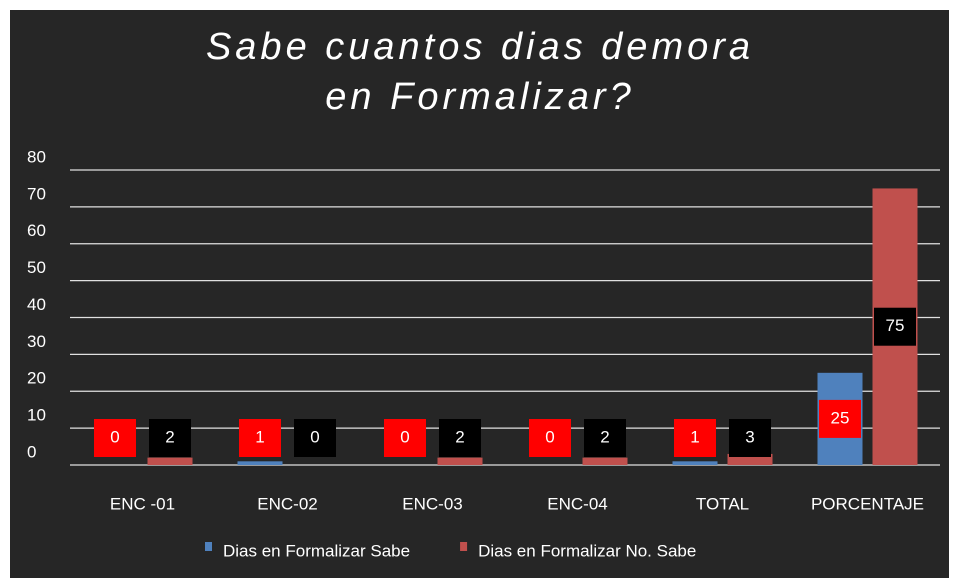  I want to click on y-tick-label: 70, so click(36, 193).